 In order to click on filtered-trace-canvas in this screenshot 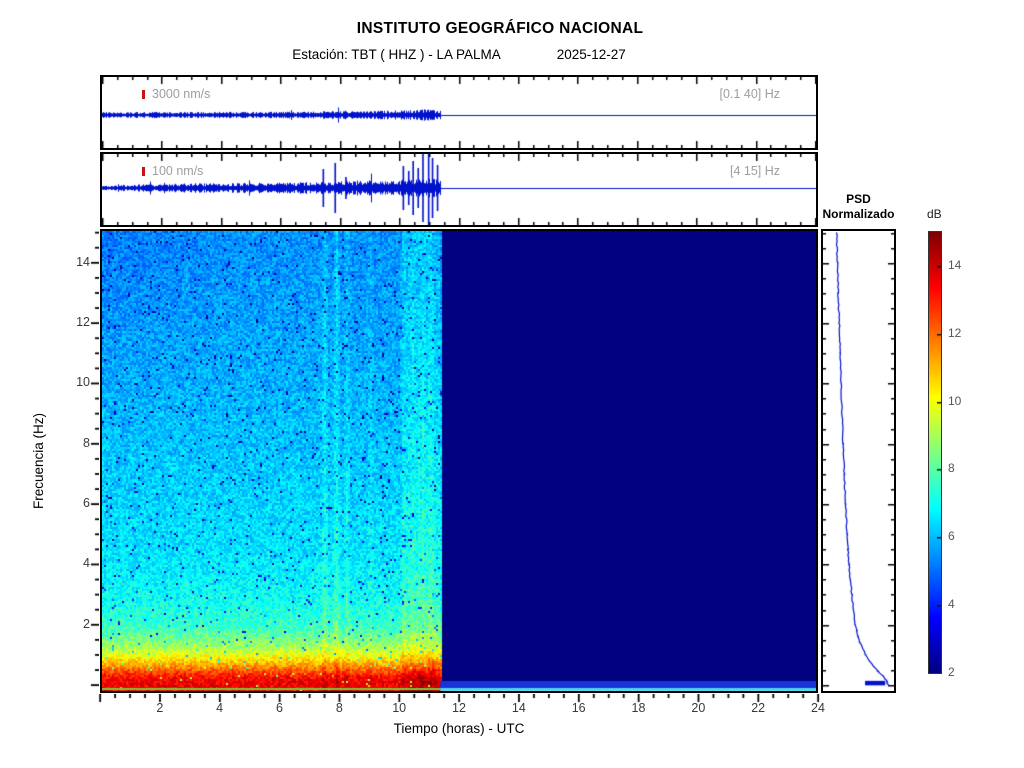, I will do `click(459, 189)`.